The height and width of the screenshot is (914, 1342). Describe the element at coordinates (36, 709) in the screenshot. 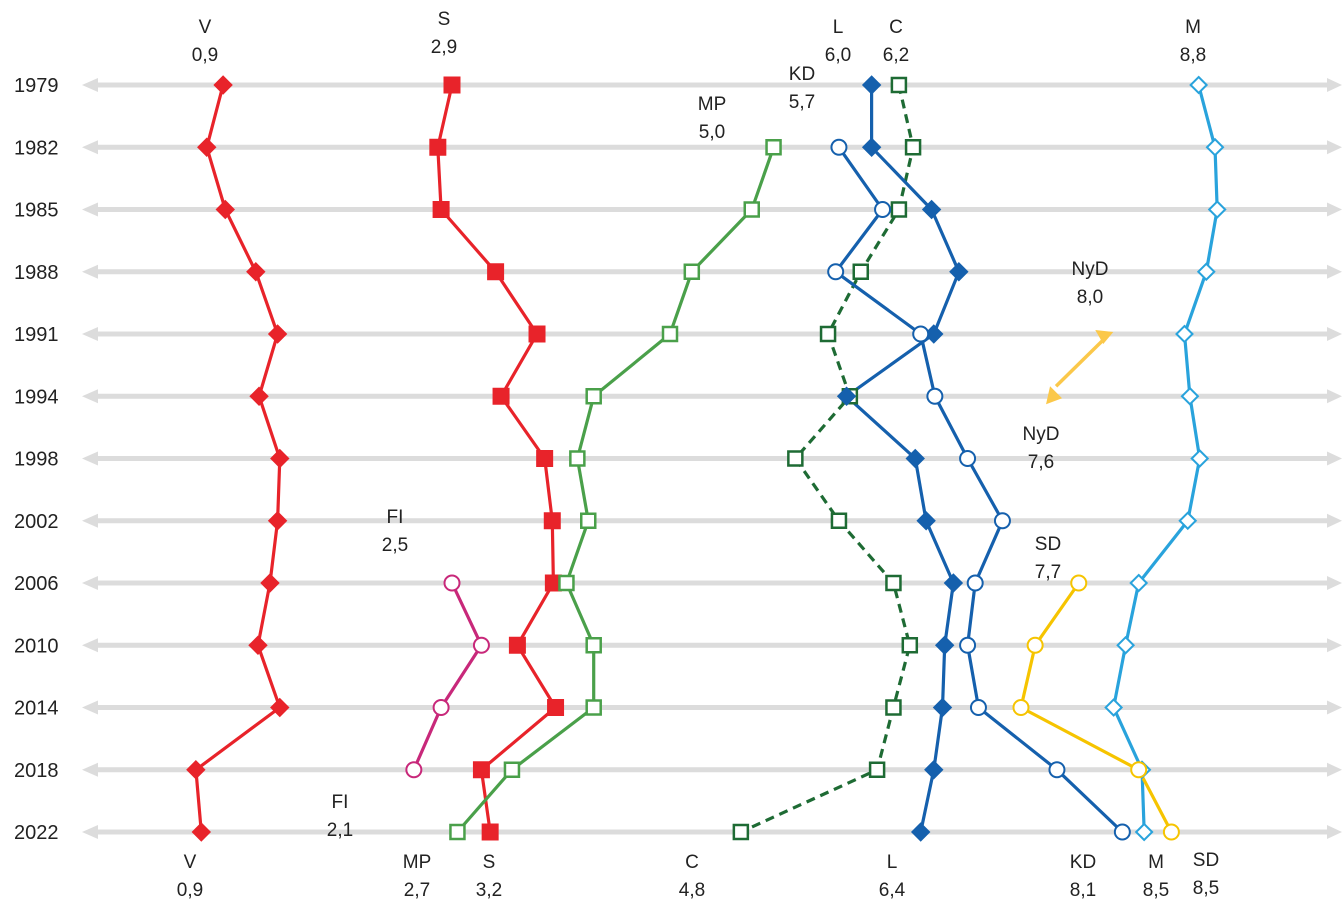

I see `year-tick-label: 2014` at that location.